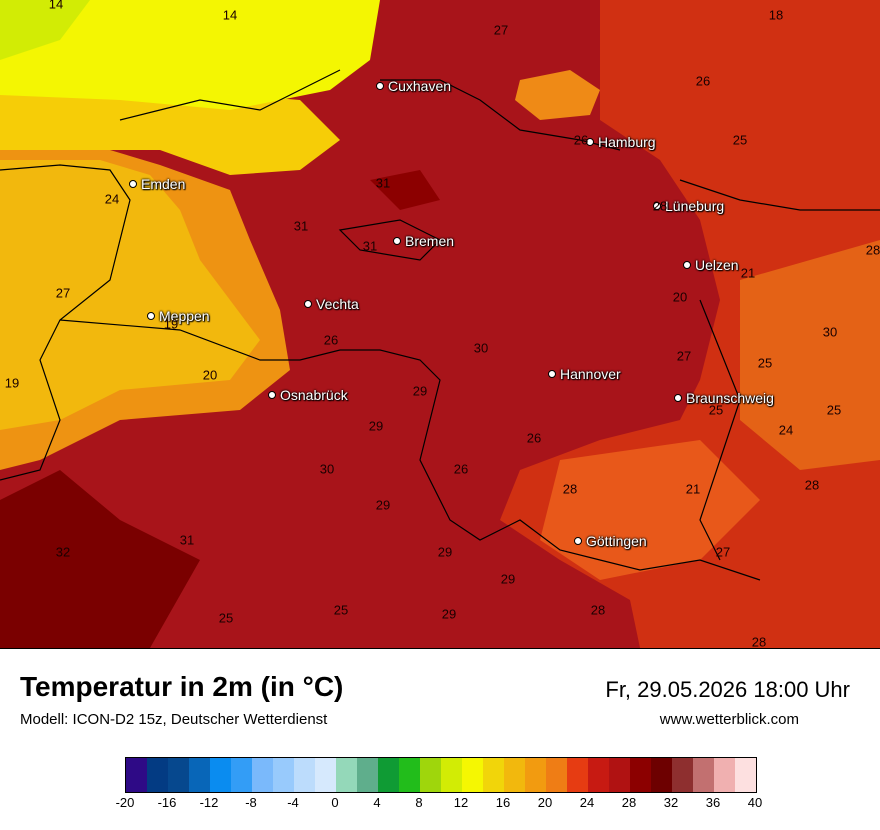  What do you see at coordinates (170, 132) in the screenshot?
I see `coastal-region` at bounding box center [170, 132].